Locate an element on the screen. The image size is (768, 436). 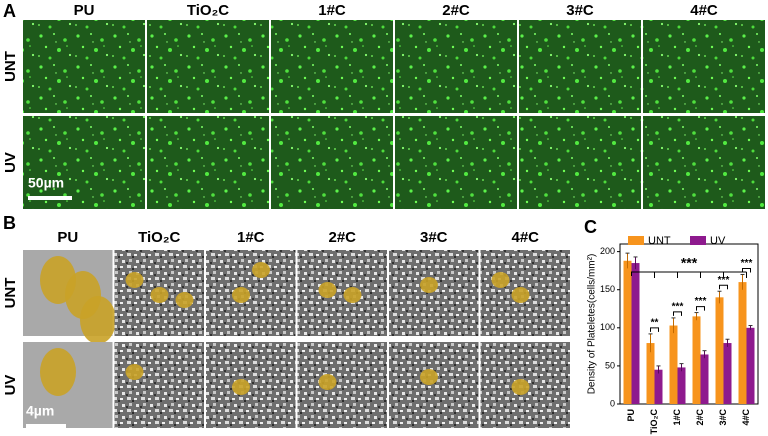
x-tick-label: 3#C is located at coordinates (723, 417).